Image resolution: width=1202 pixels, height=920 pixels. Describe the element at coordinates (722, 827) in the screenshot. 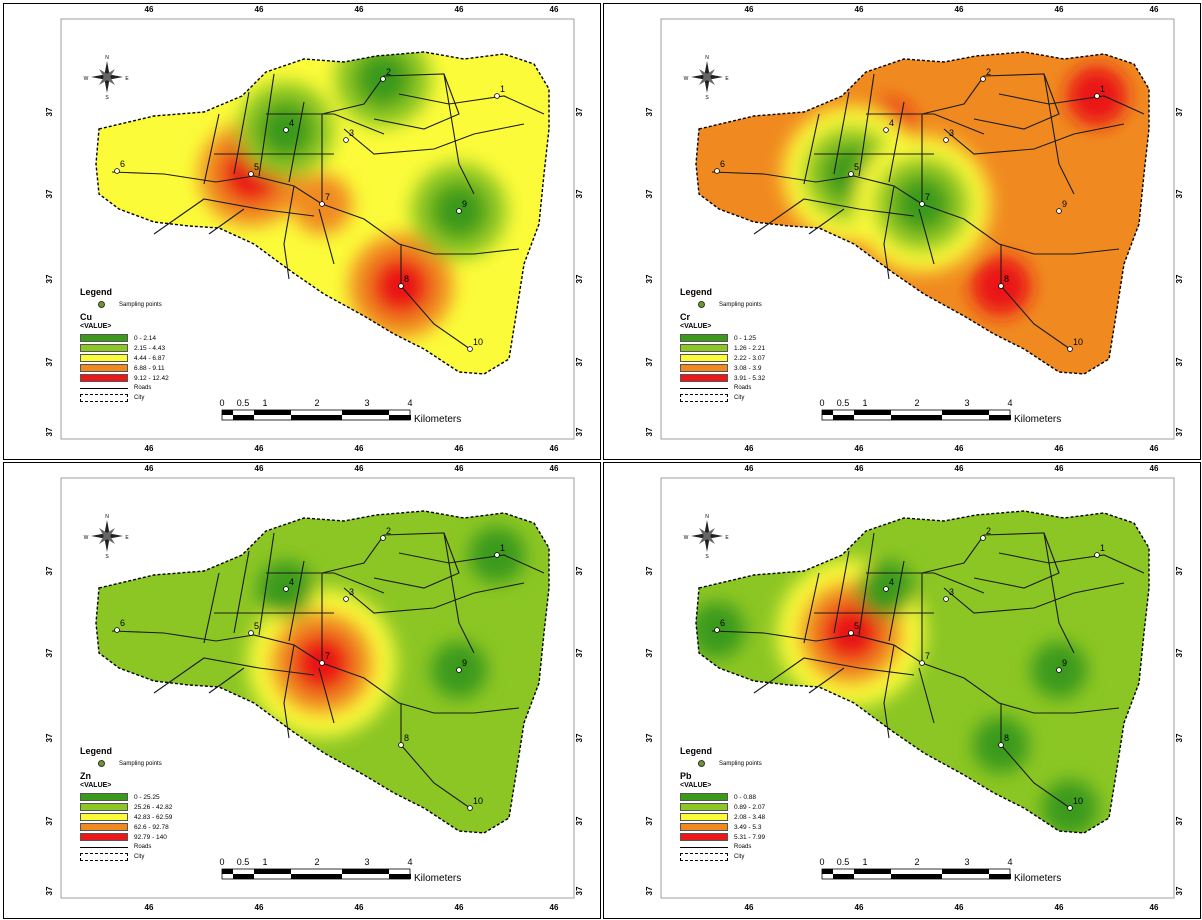

I see `legend-class-row: 3.49 - 5.3` at that location.